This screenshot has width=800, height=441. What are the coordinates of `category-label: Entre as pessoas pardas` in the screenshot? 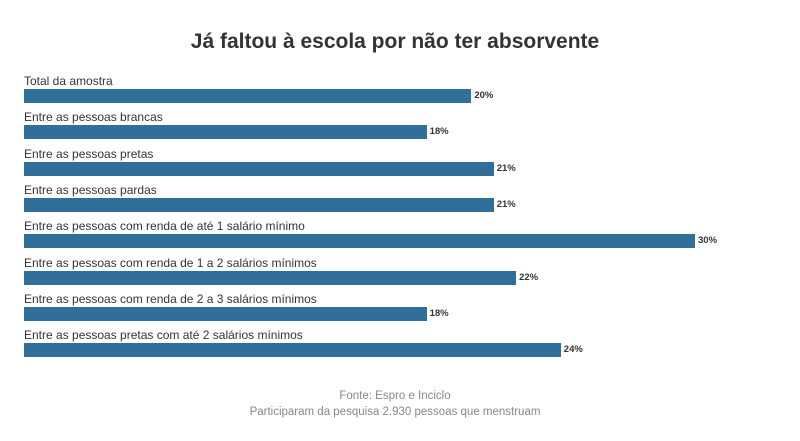 It's located at (90, 189).